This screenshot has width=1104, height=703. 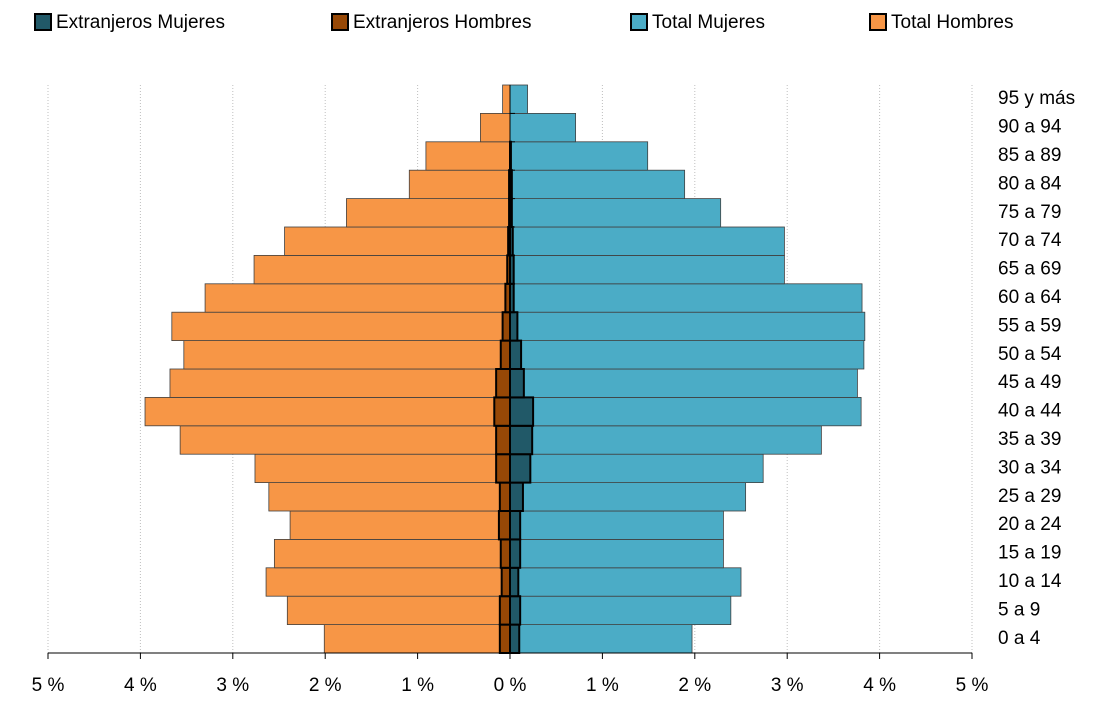 I want to click on legend-label: Extranjeros Mujeres, so click(x=140, y=22).